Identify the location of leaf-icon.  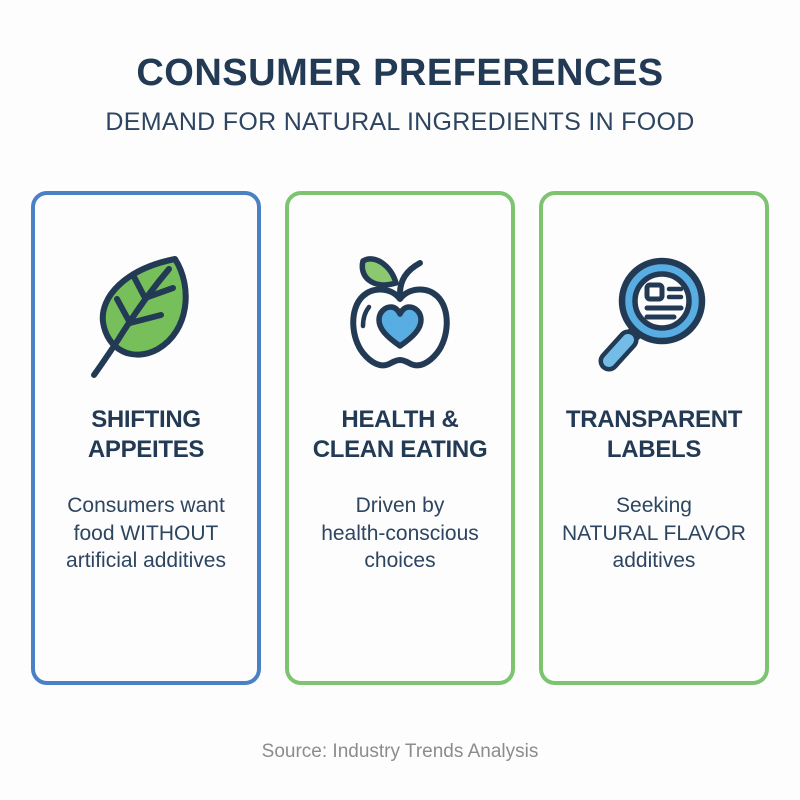
(146, 317).